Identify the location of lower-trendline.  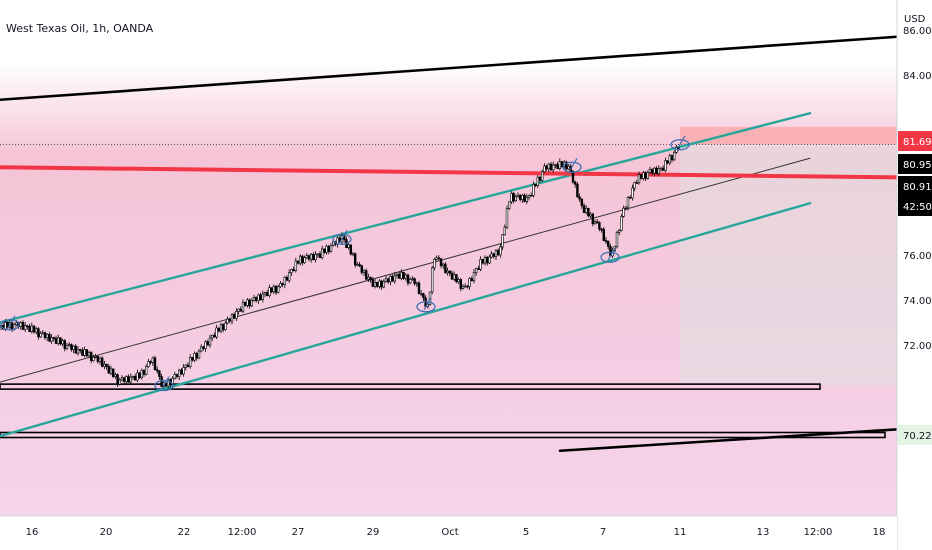
(728, 440).